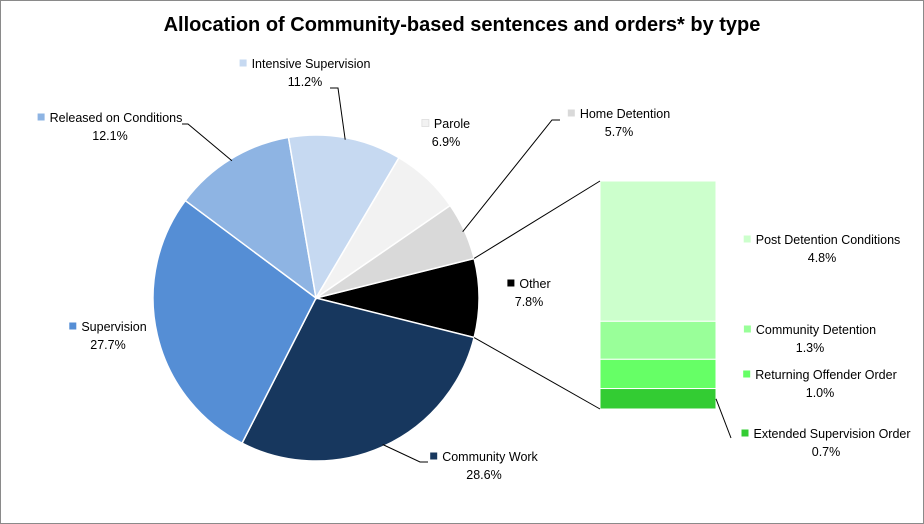 This screenshot has width=924, height=524. What do you see at coordinates (207, 142) in the screenshot?
I see `leader-line-released-on-conditions` at bounding box center [207, 142].